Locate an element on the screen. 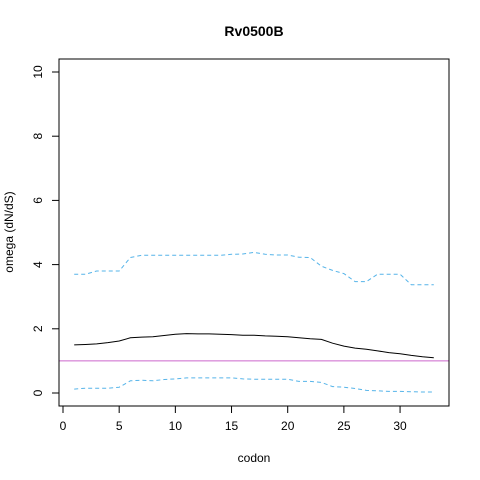  series-line-lower-bound is located at coordinates (254, 385).